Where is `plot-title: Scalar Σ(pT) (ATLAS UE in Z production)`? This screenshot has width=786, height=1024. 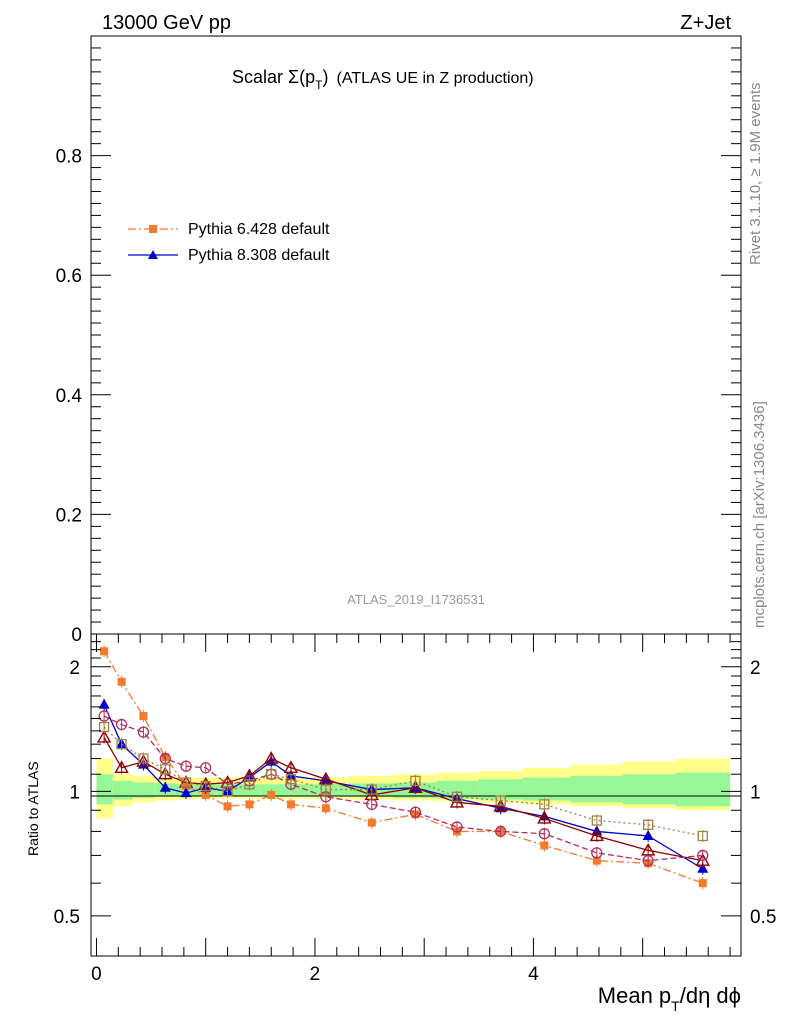
plot-title: Scalar Σ(pT) (ATLAS UE in Z production) is located at coordinates (383, 79).